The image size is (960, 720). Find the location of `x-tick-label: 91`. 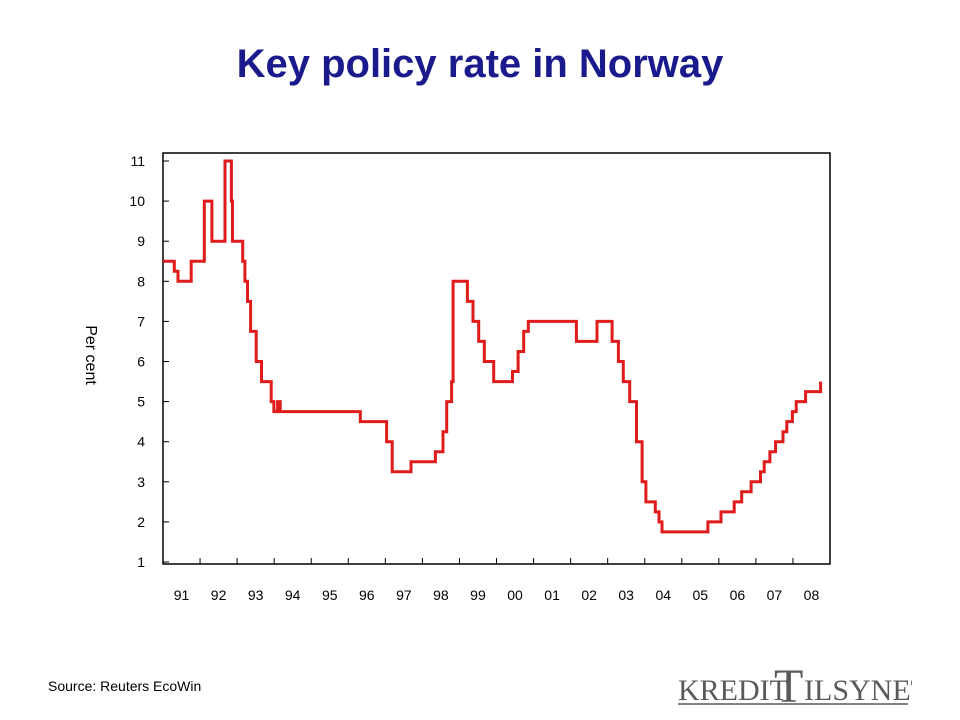

x-tick-label: 91 is located at coordinates (182, 595).